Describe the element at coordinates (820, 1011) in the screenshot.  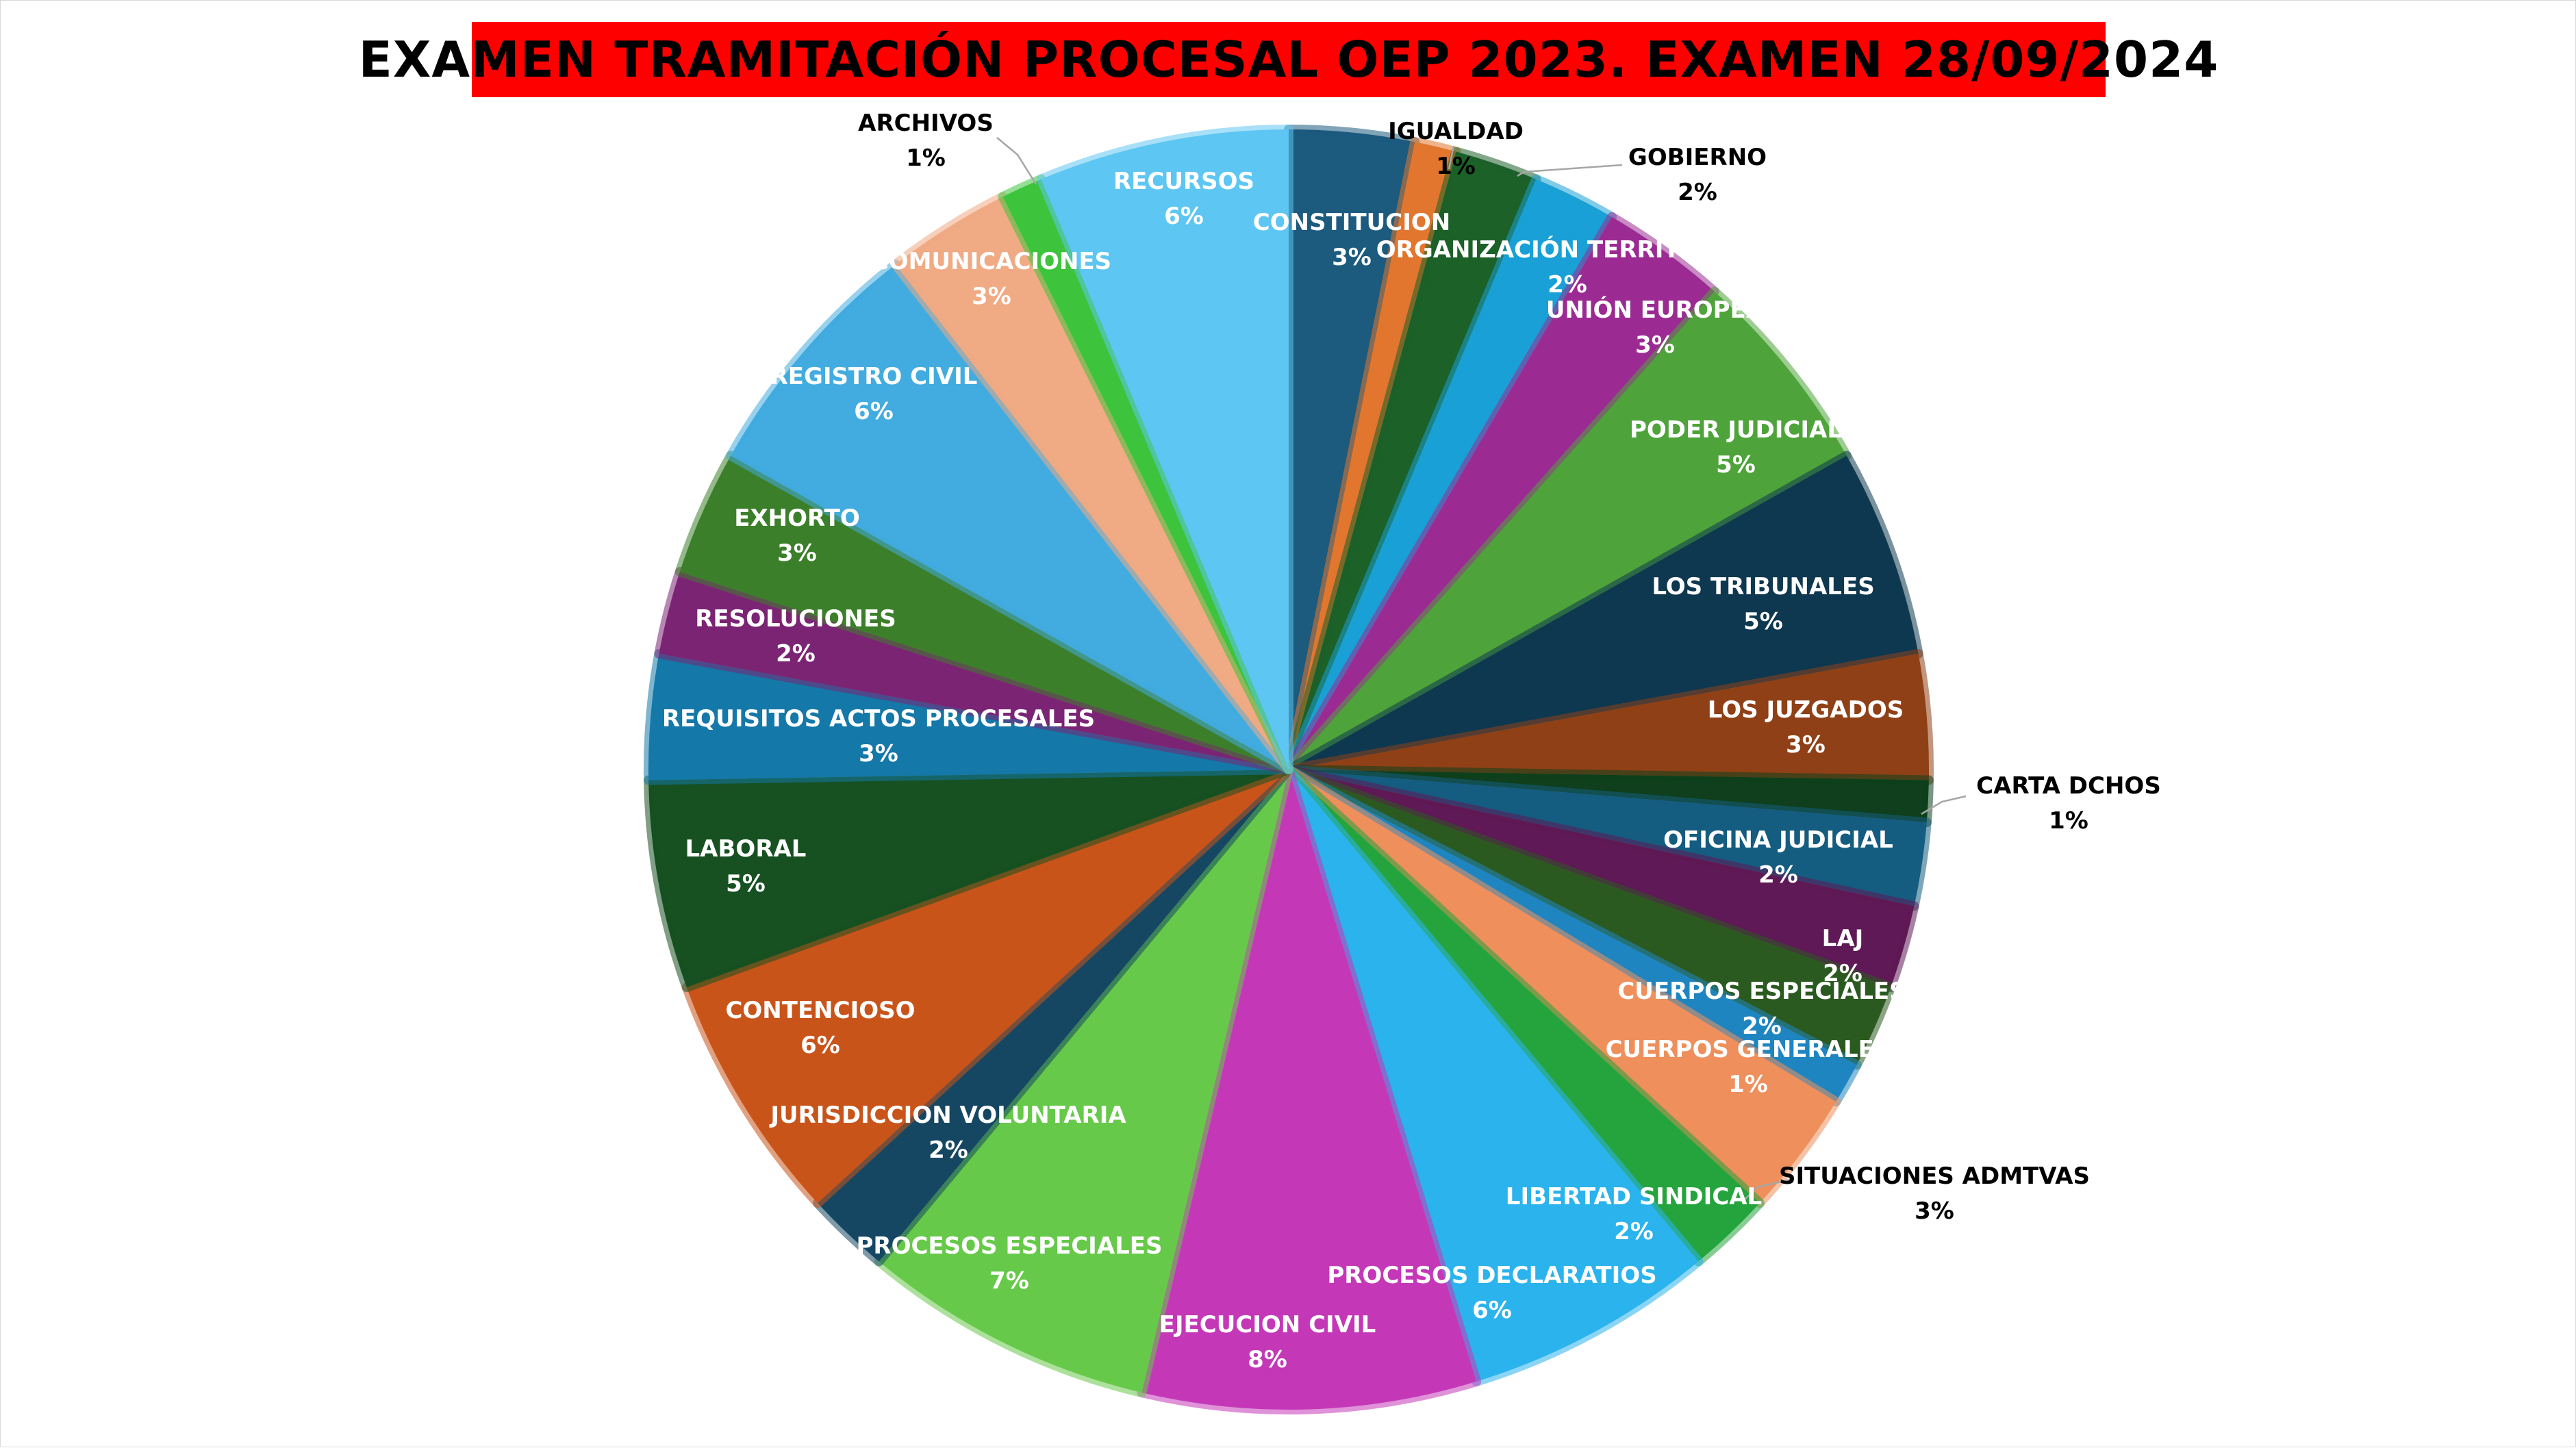
I see `slice-label: CONTENCIOSO` at that location.